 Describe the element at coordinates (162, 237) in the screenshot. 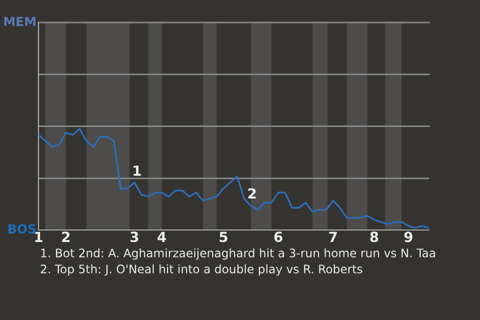

I see `x-tick-label: 4` at that location.